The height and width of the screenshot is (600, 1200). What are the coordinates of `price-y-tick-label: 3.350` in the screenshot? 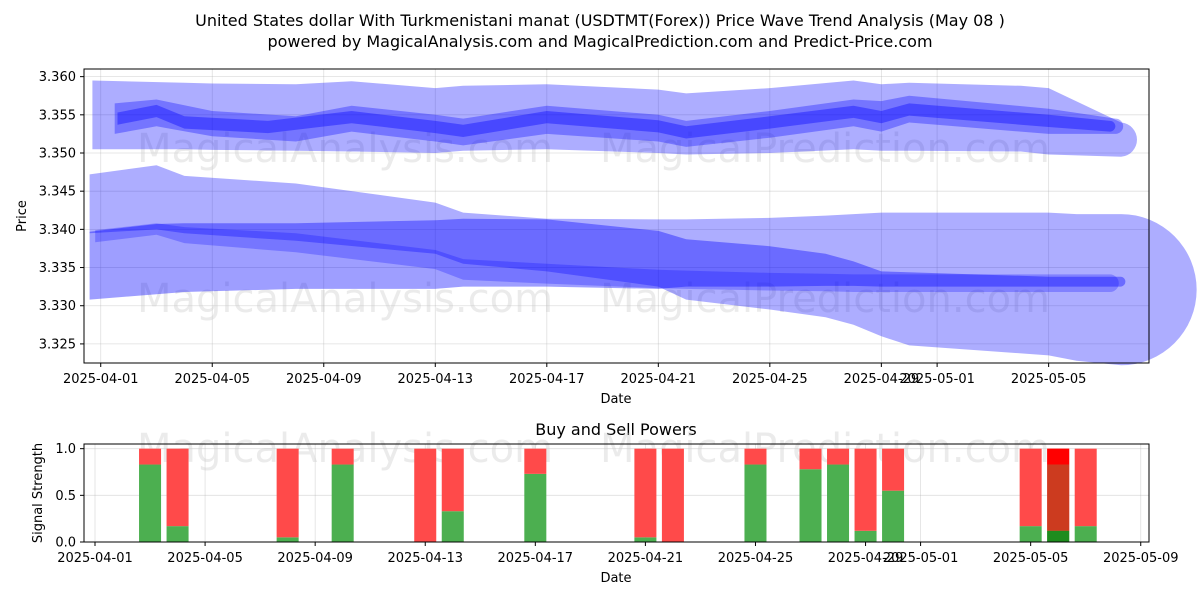 It's located at (57, 154).